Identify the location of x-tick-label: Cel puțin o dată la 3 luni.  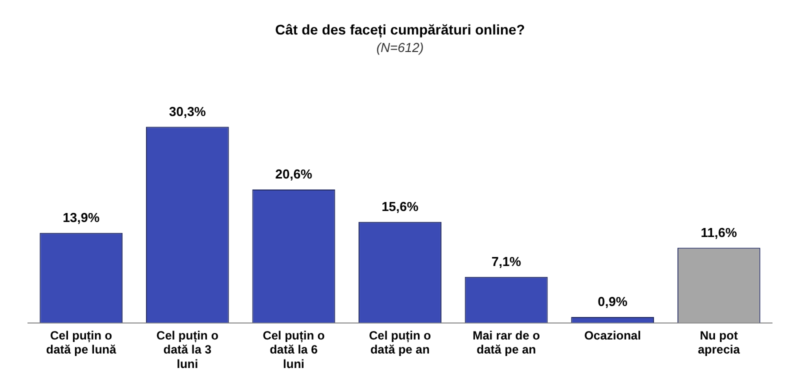
(187, 350).